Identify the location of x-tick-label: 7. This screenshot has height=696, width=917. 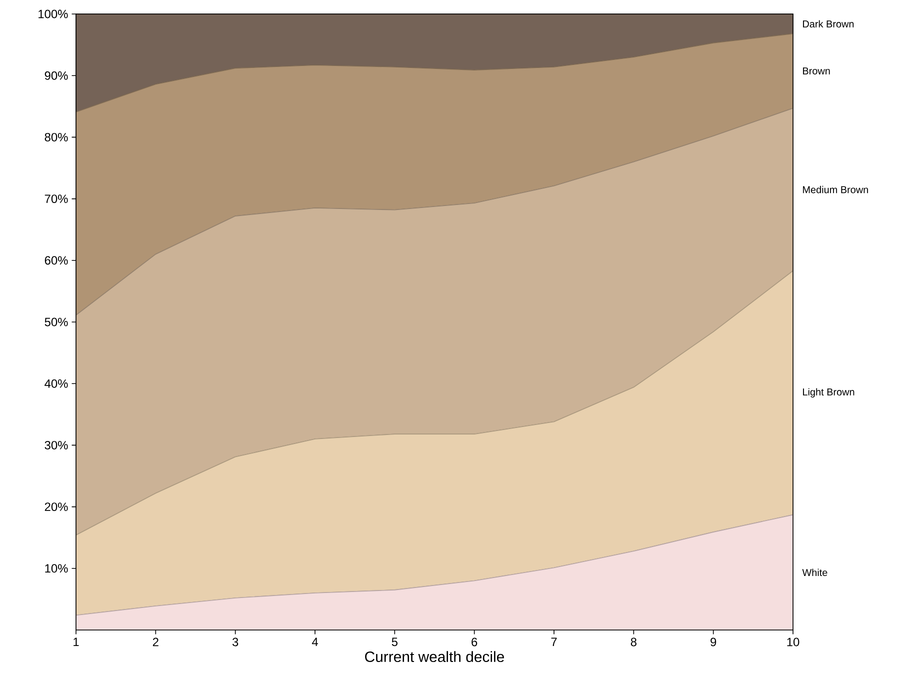
(554, 642).